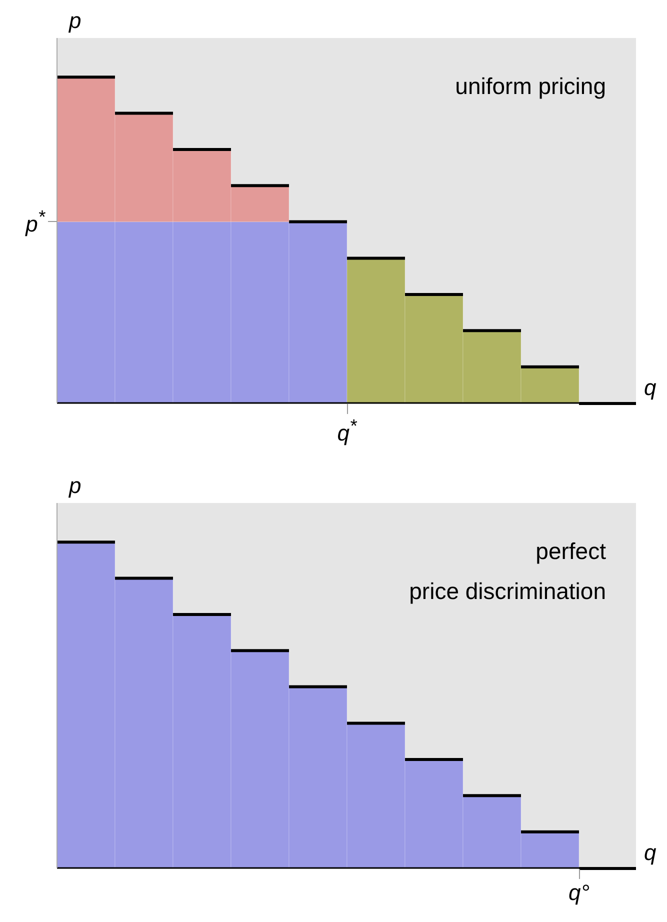 The height and width of the screenshot is (922, 667). Describe the element at coordinates (530, 86) in the screenshot. I see `annotation: uniform pricing` at that location.